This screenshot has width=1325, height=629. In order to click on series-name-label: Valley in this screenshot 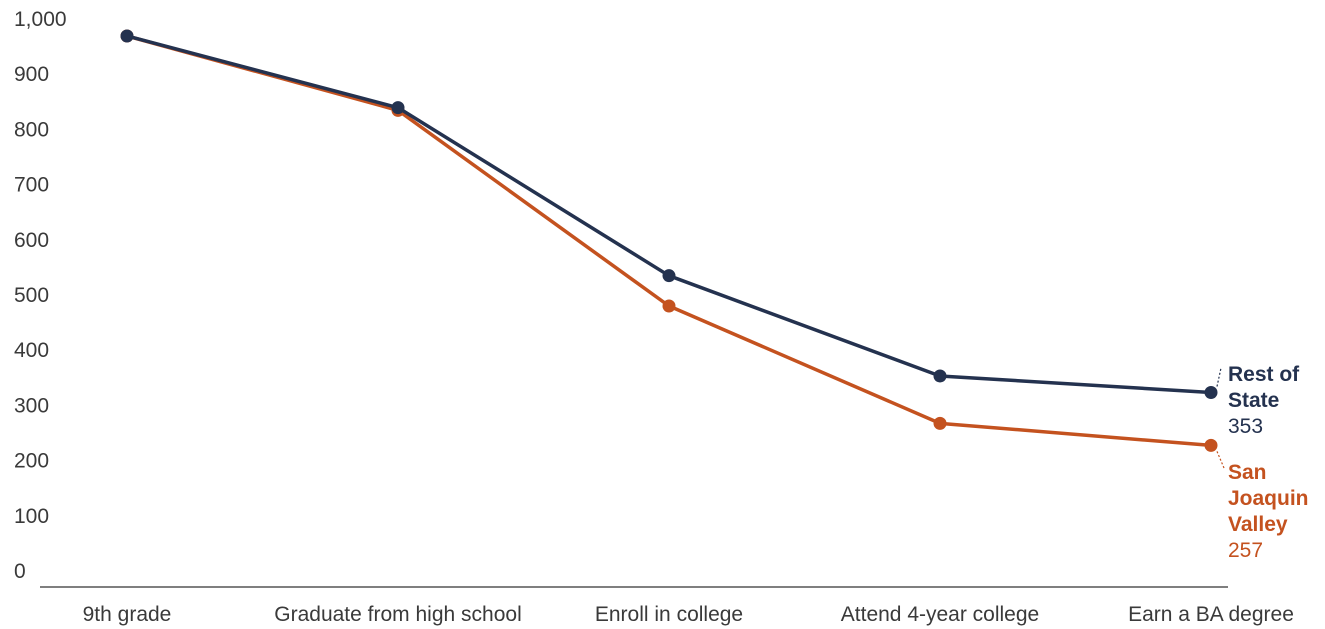, I will do `click(1258, 524)`.